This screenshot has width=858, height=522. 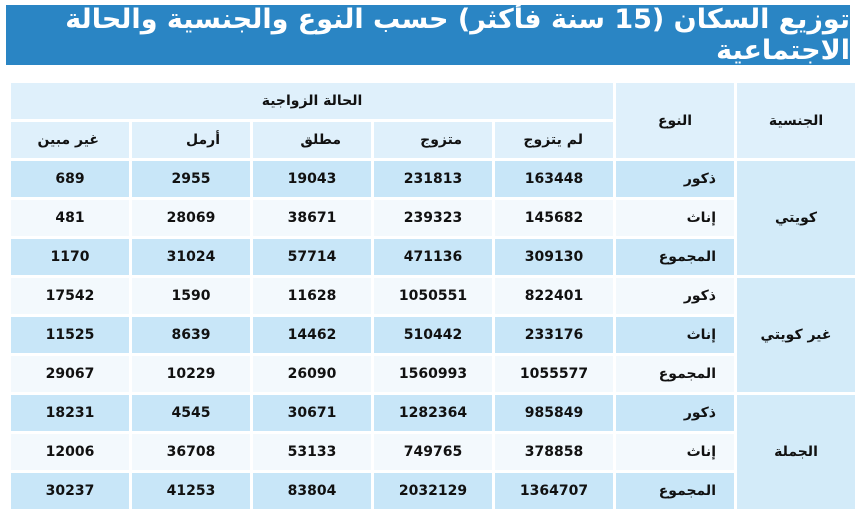 I want to click on value-cell: 471136, so click(x=433, y=257).